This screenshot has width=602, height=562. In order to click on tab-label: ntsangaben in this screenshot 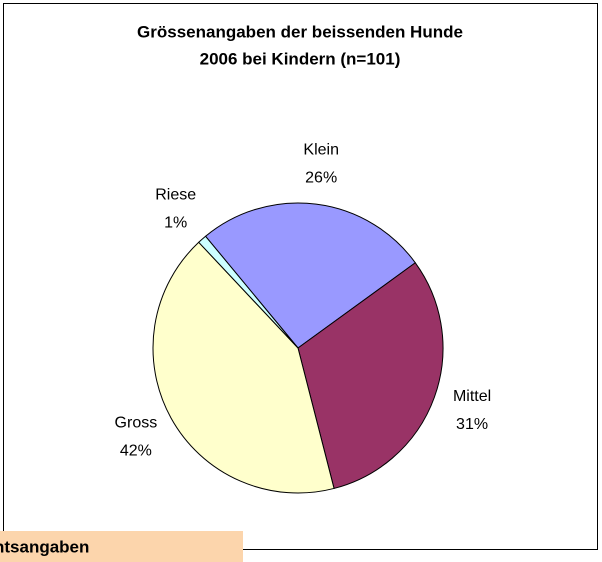, I will do `click(44, 546)`.